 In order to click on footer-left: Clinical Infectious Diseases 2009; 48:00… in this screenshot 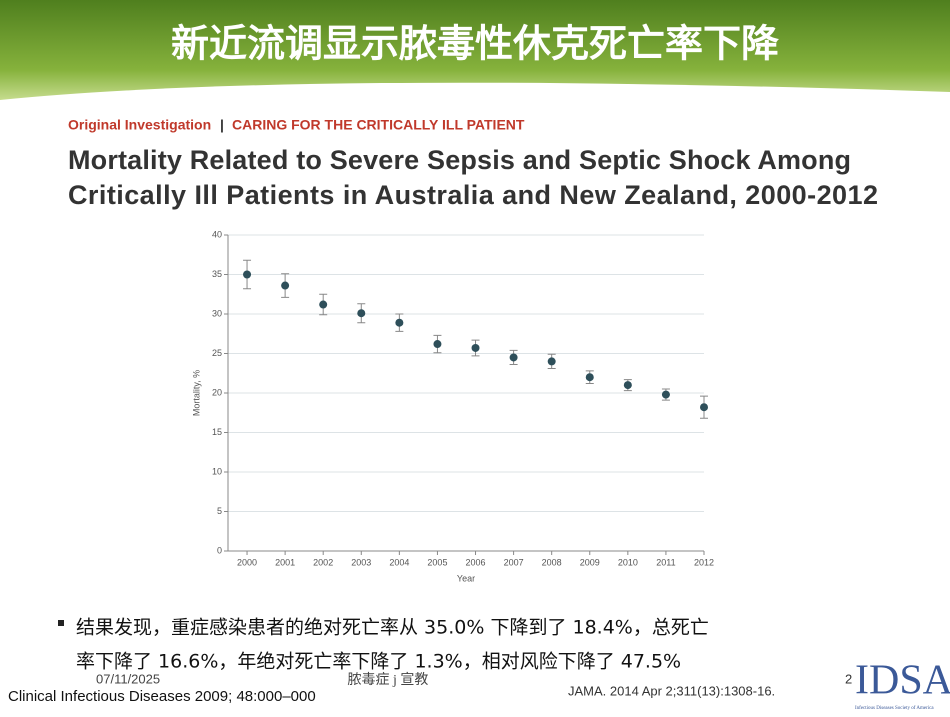, I will do `click(162, 696)`.